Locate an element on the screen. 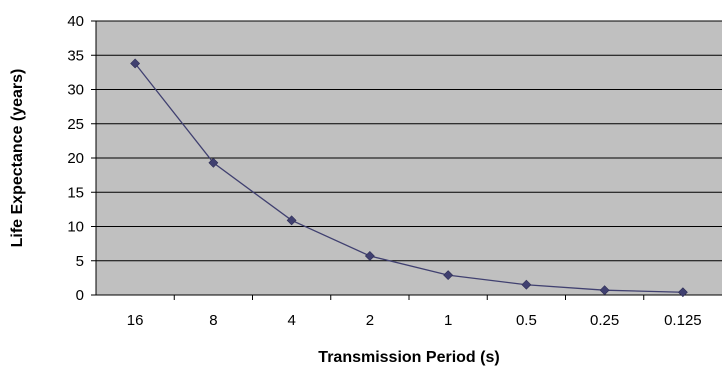 The image size is (723, 369). x-tick-label: 0.125 is located at coordinates (683, 320).